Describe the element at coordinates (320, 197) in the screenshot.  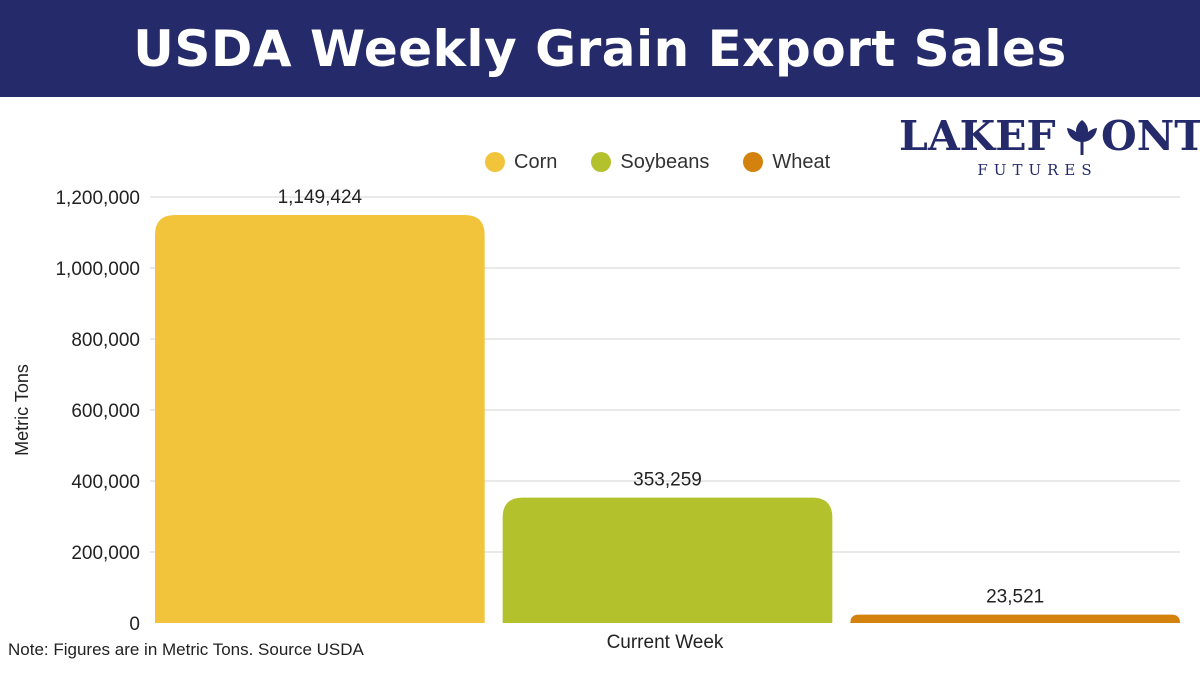
I see `bar-value-label-corn: 1,149,424` at that location.